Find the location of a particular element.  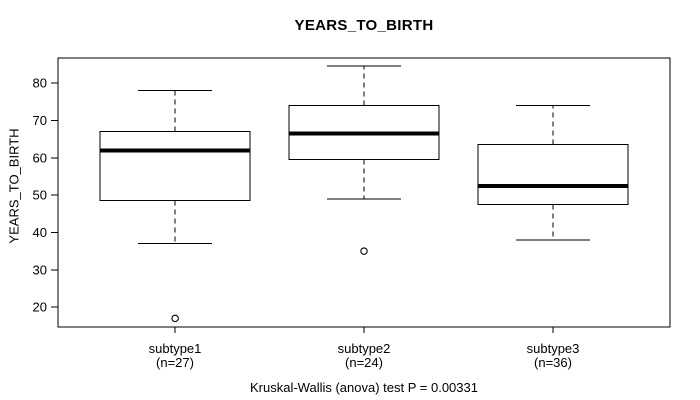

y-tick-label: 80 is located at coordinates (40, 83).